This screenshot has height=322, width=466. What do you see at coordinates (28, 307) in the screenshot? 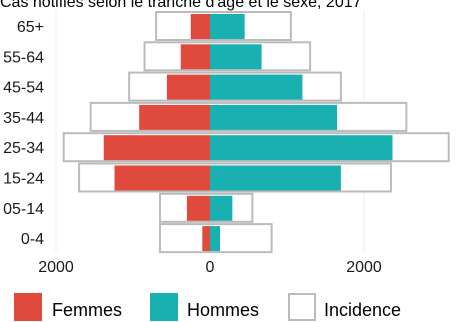
I see `femmes-swatch` at bounding box center [28, 307].